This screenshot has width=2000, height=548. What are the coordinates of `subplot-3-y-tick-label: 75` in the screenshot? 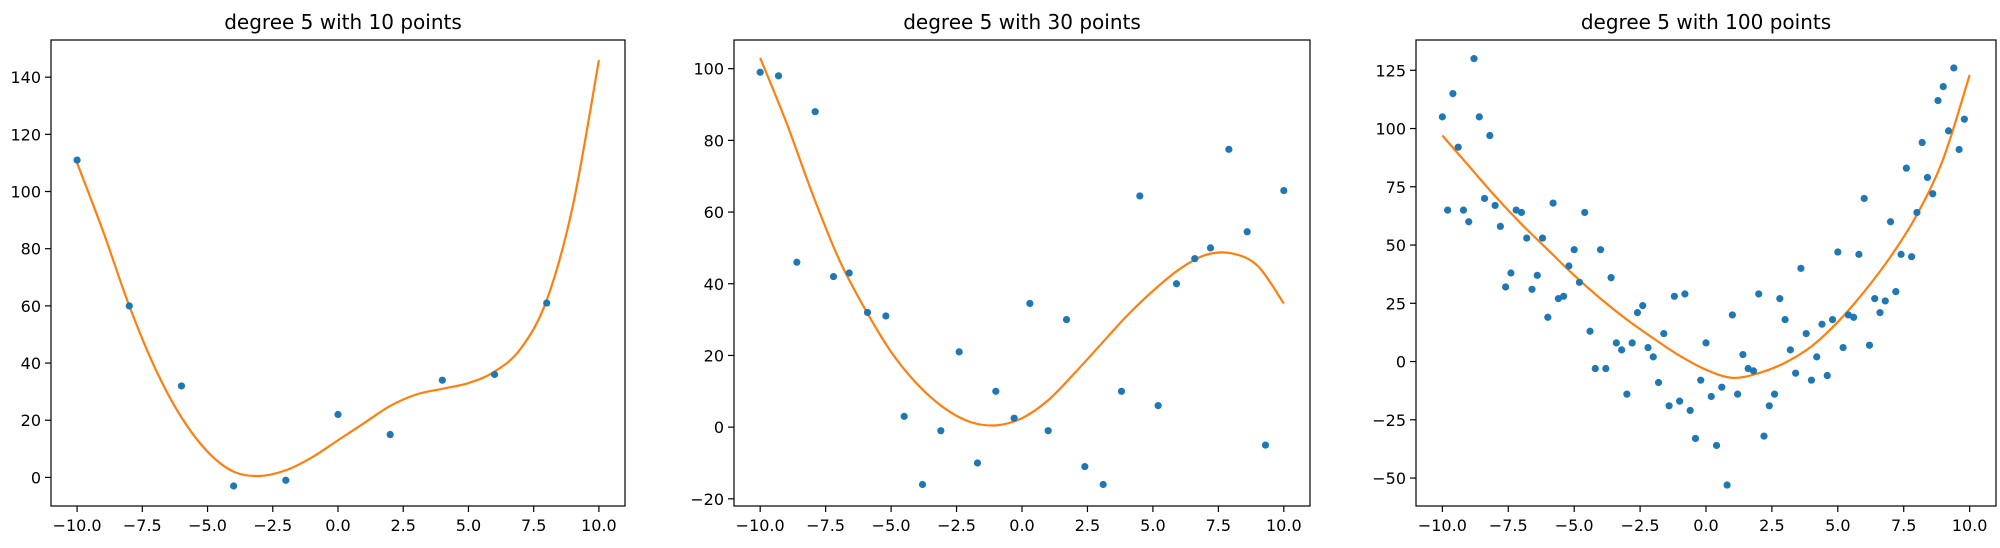 It's located at (1396, 187).